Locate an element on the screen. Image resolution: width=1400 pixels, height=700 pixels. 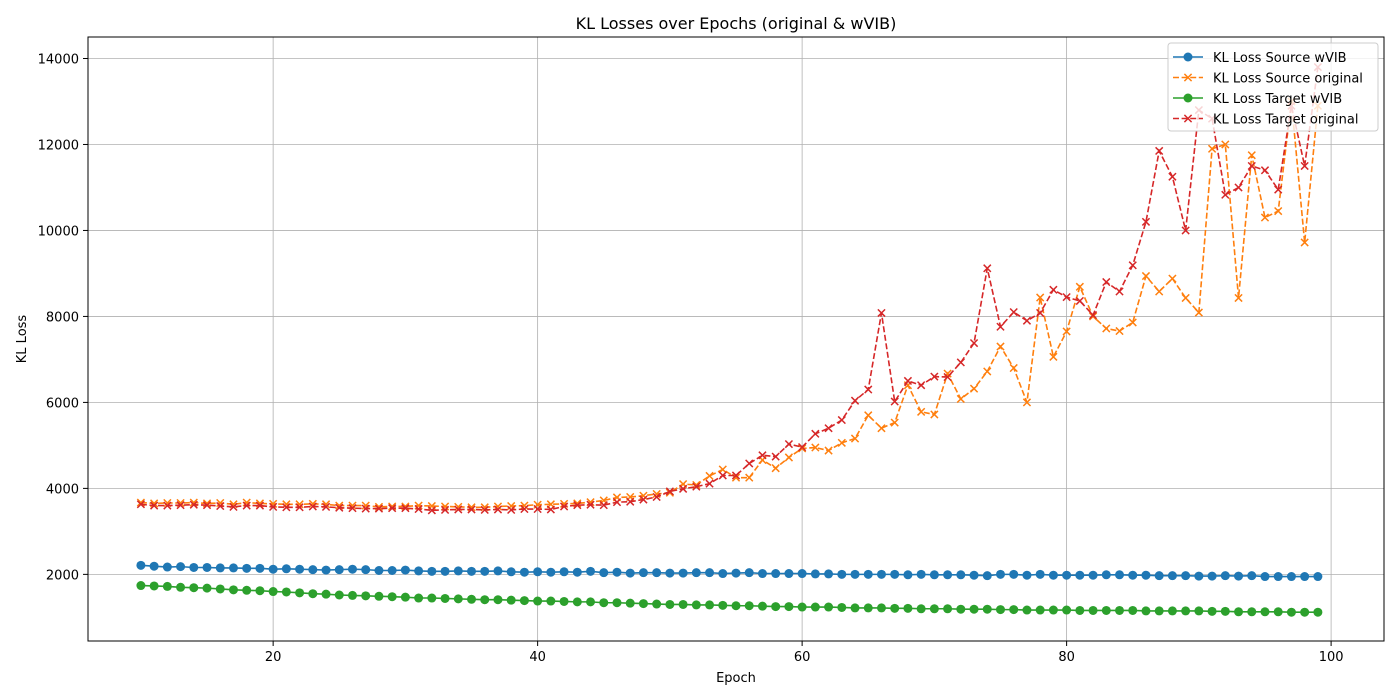
x-axis-label: Epoch is located at coordinates (736, 678).